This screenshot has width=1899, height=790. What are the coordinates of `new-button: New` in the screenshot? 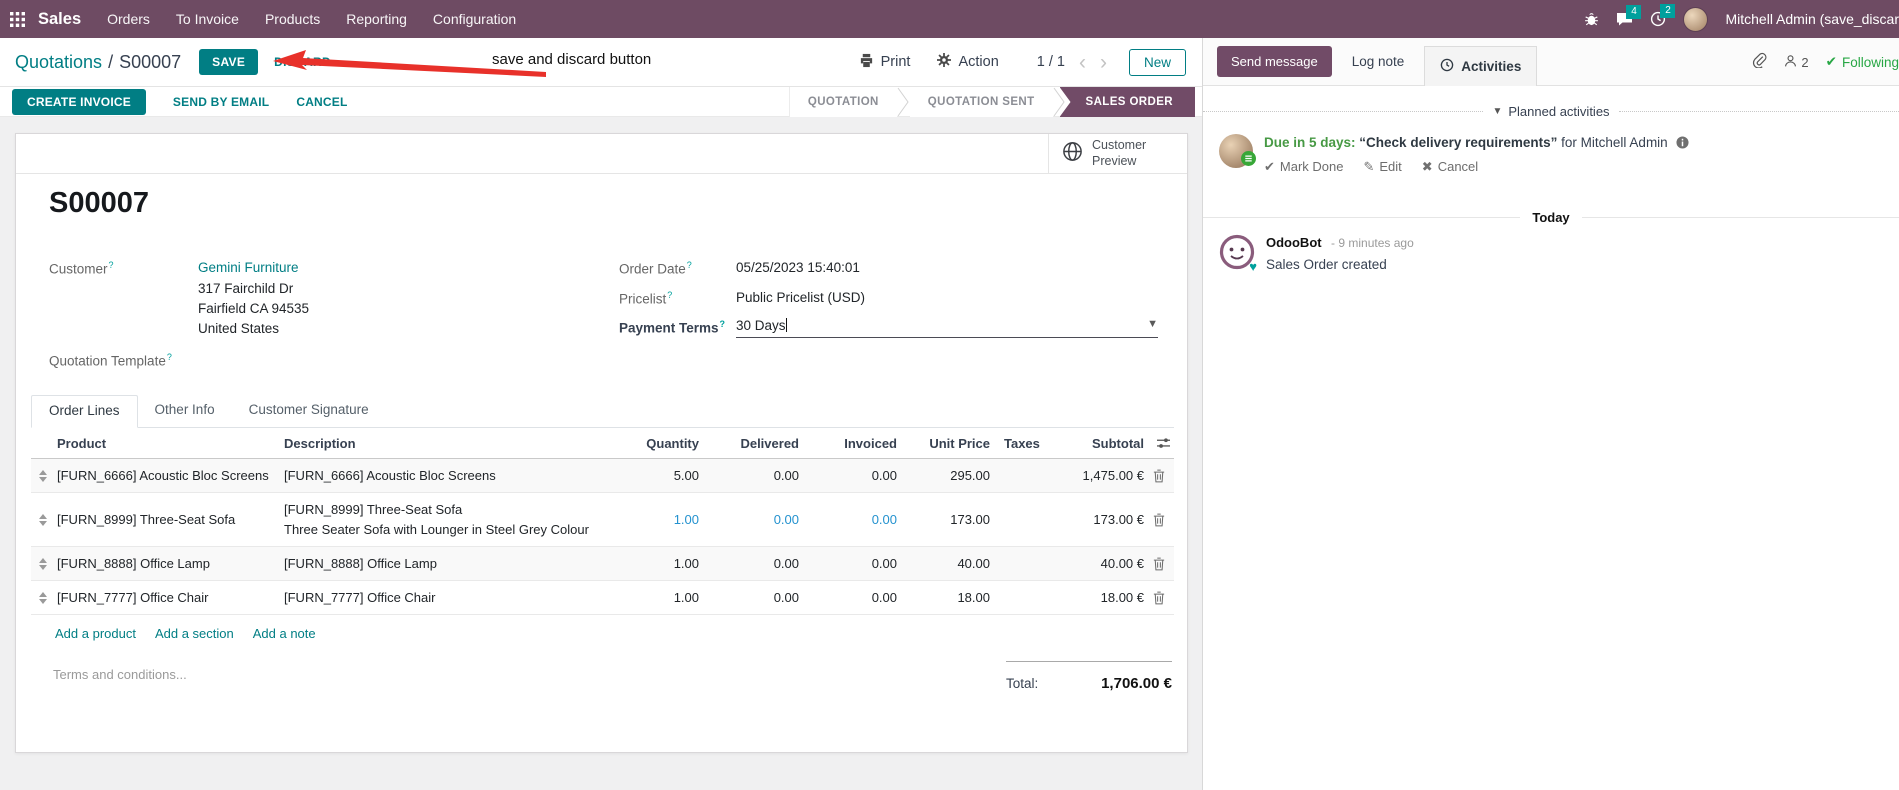 It's located at (1157, 62).